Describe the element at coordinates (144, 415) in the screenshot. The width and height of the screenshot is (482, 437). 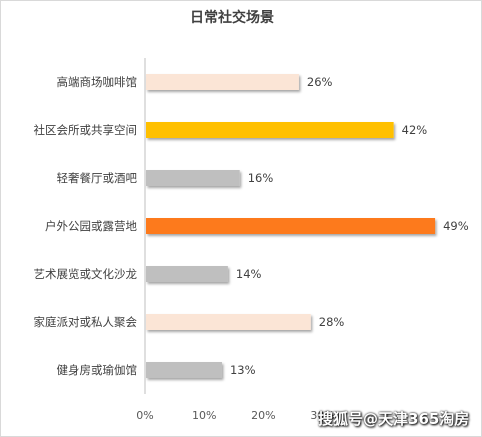
I see `x-tick-label: 0%` at that location.